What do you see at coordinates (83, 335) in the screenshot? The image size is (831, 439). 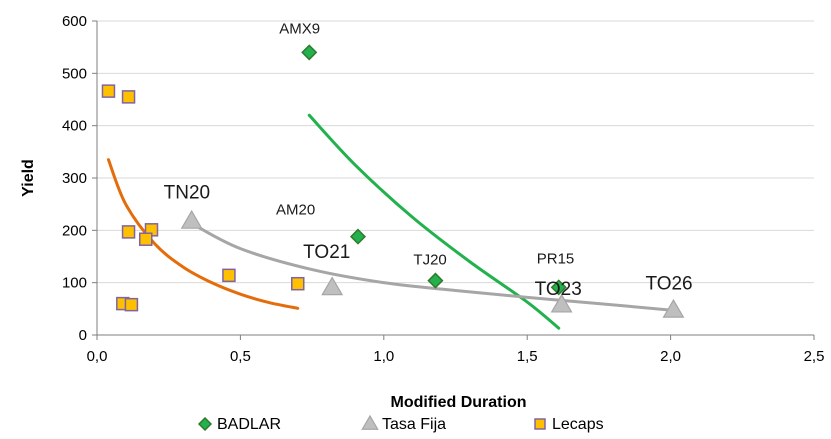 I see `y-tick-label: 0` at bounding box center [83, 335].